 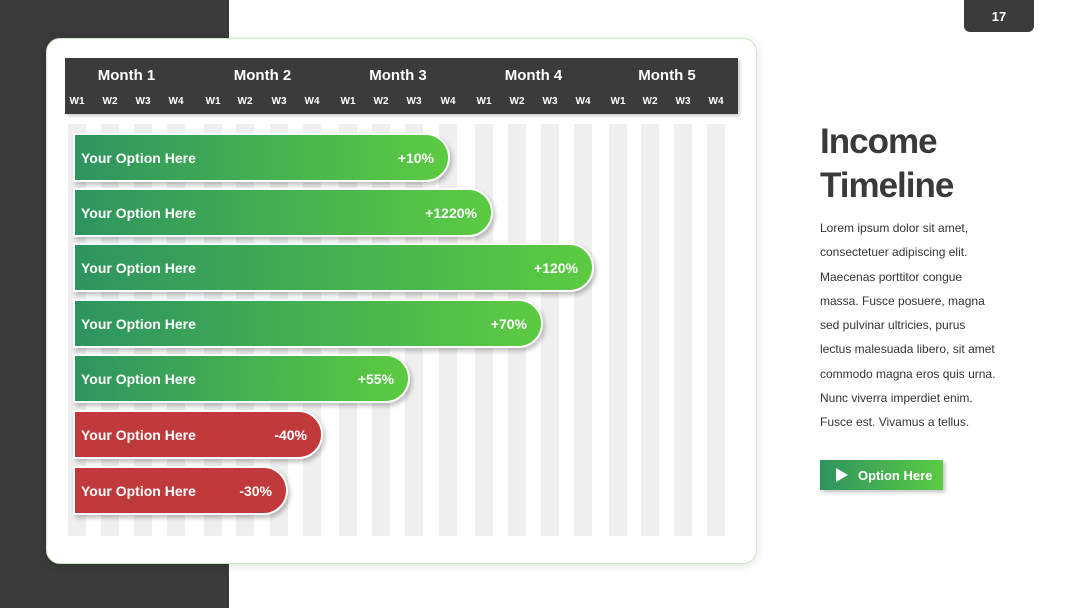 I want to click on bar-value: -40%, so click(x=290, y=435).